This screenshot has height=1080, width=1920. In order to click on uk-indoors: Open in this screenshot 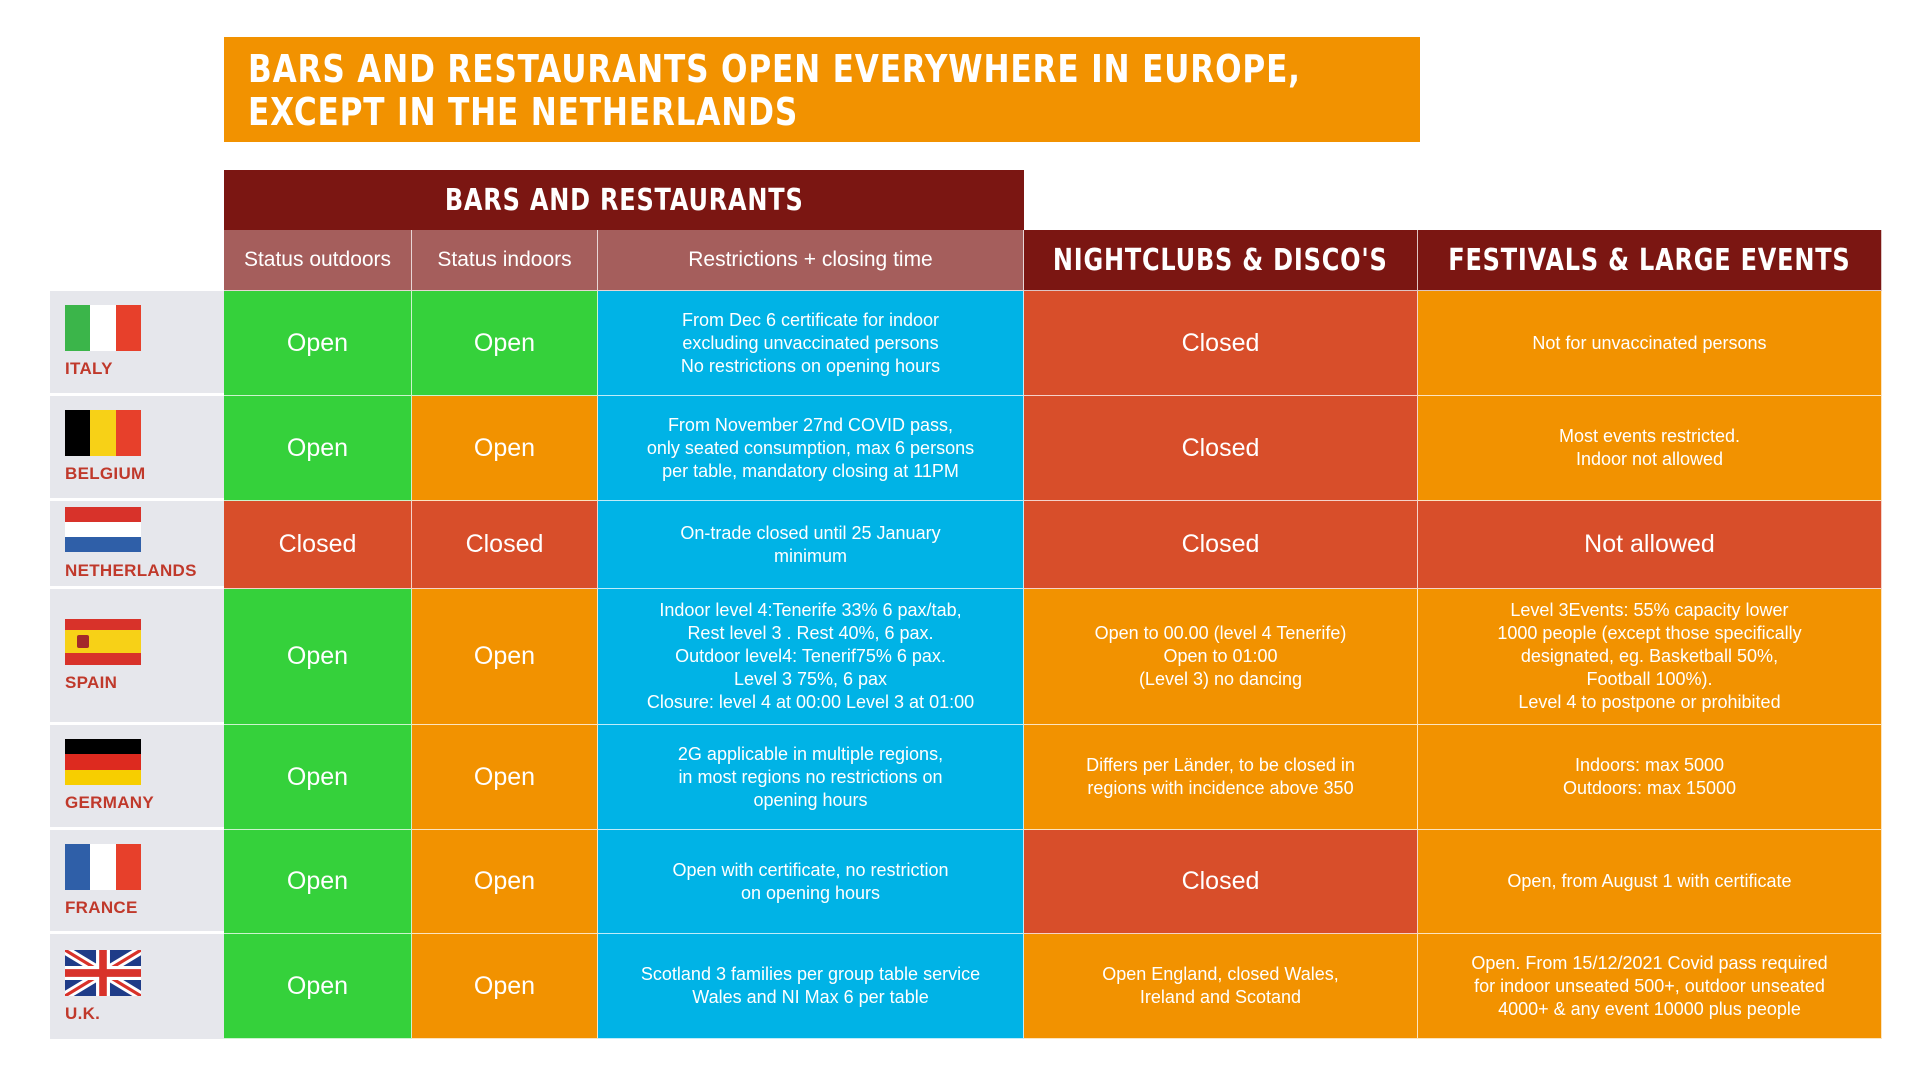, I will do `click(505, 986)`.